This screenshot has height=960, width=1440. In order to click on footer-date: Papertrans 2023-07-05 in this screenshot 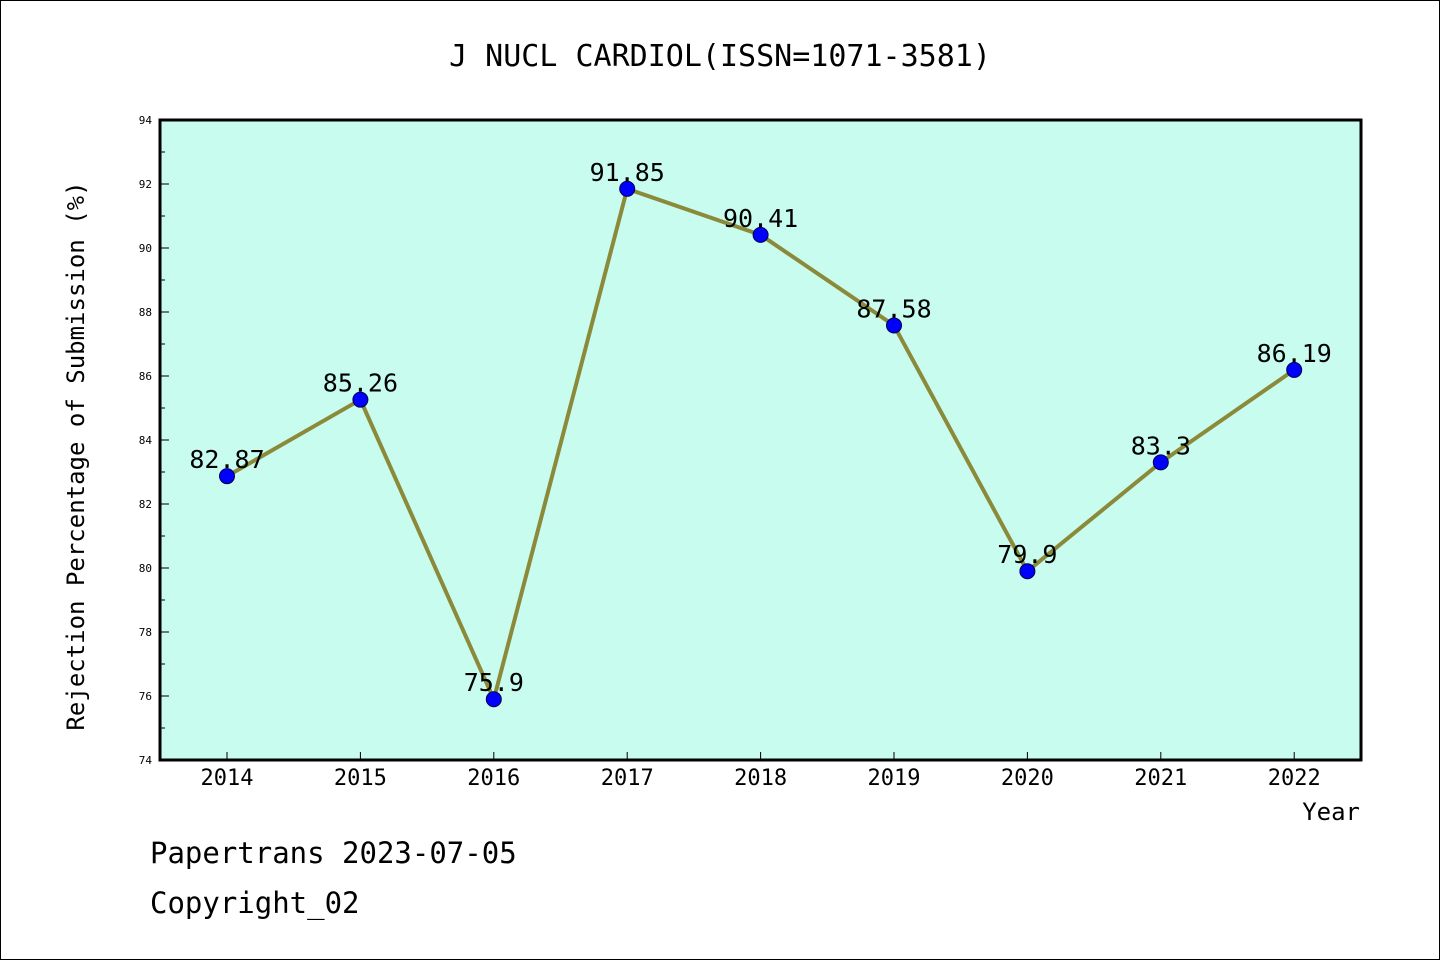, I will do `click(333, 853)`.